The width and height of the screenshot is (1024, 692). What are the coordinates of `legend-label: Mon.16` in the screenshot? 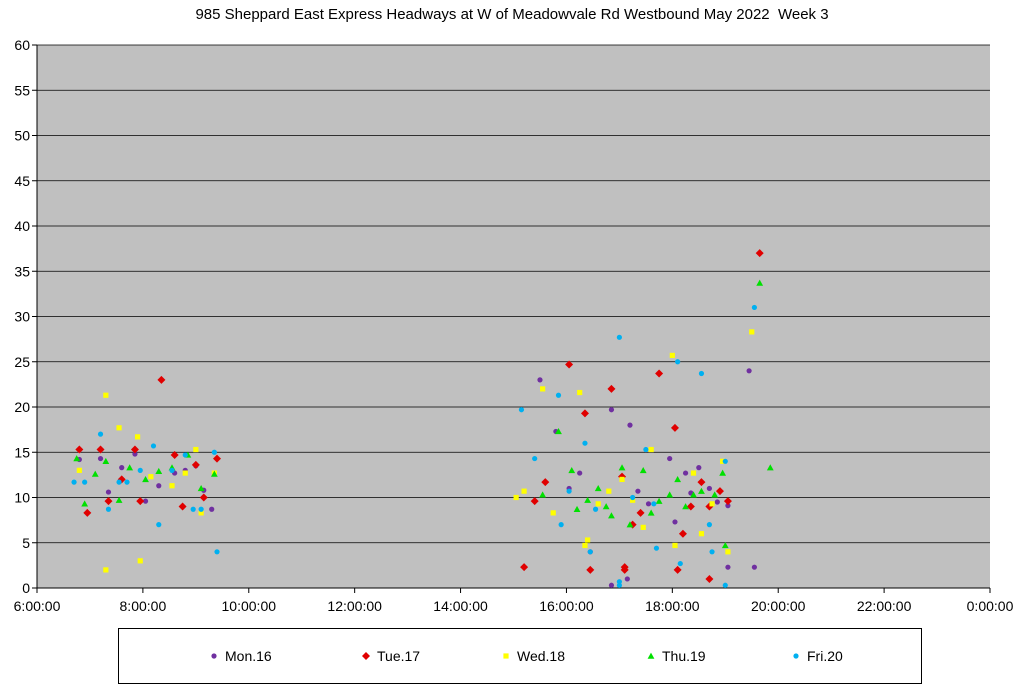 It's located at (248, 656).